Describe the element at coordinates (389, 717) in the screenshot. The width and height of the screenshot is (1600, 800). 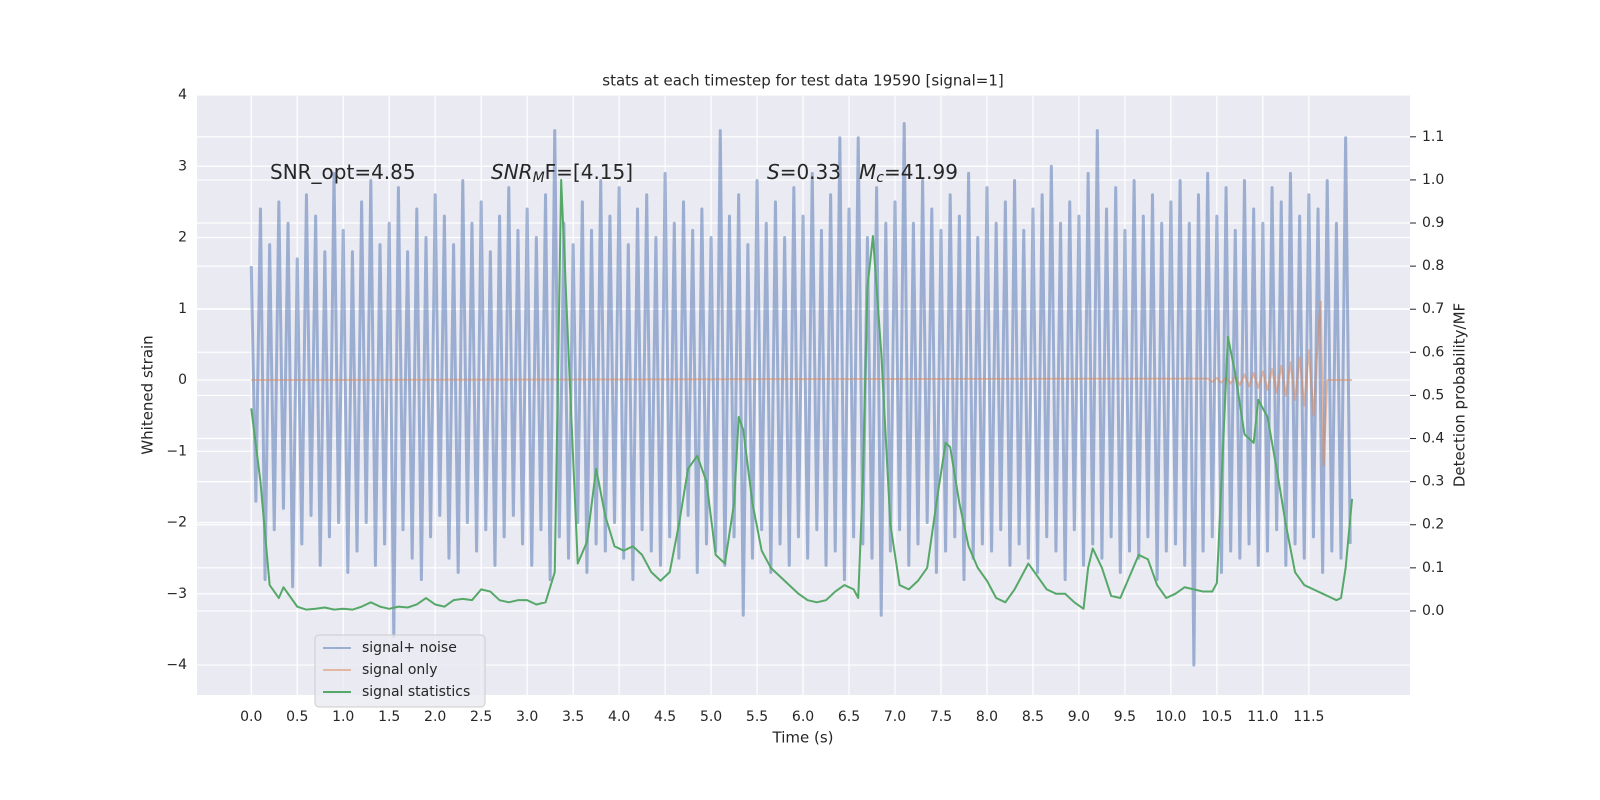
I see `x-tick-label: 1.5` at that location.